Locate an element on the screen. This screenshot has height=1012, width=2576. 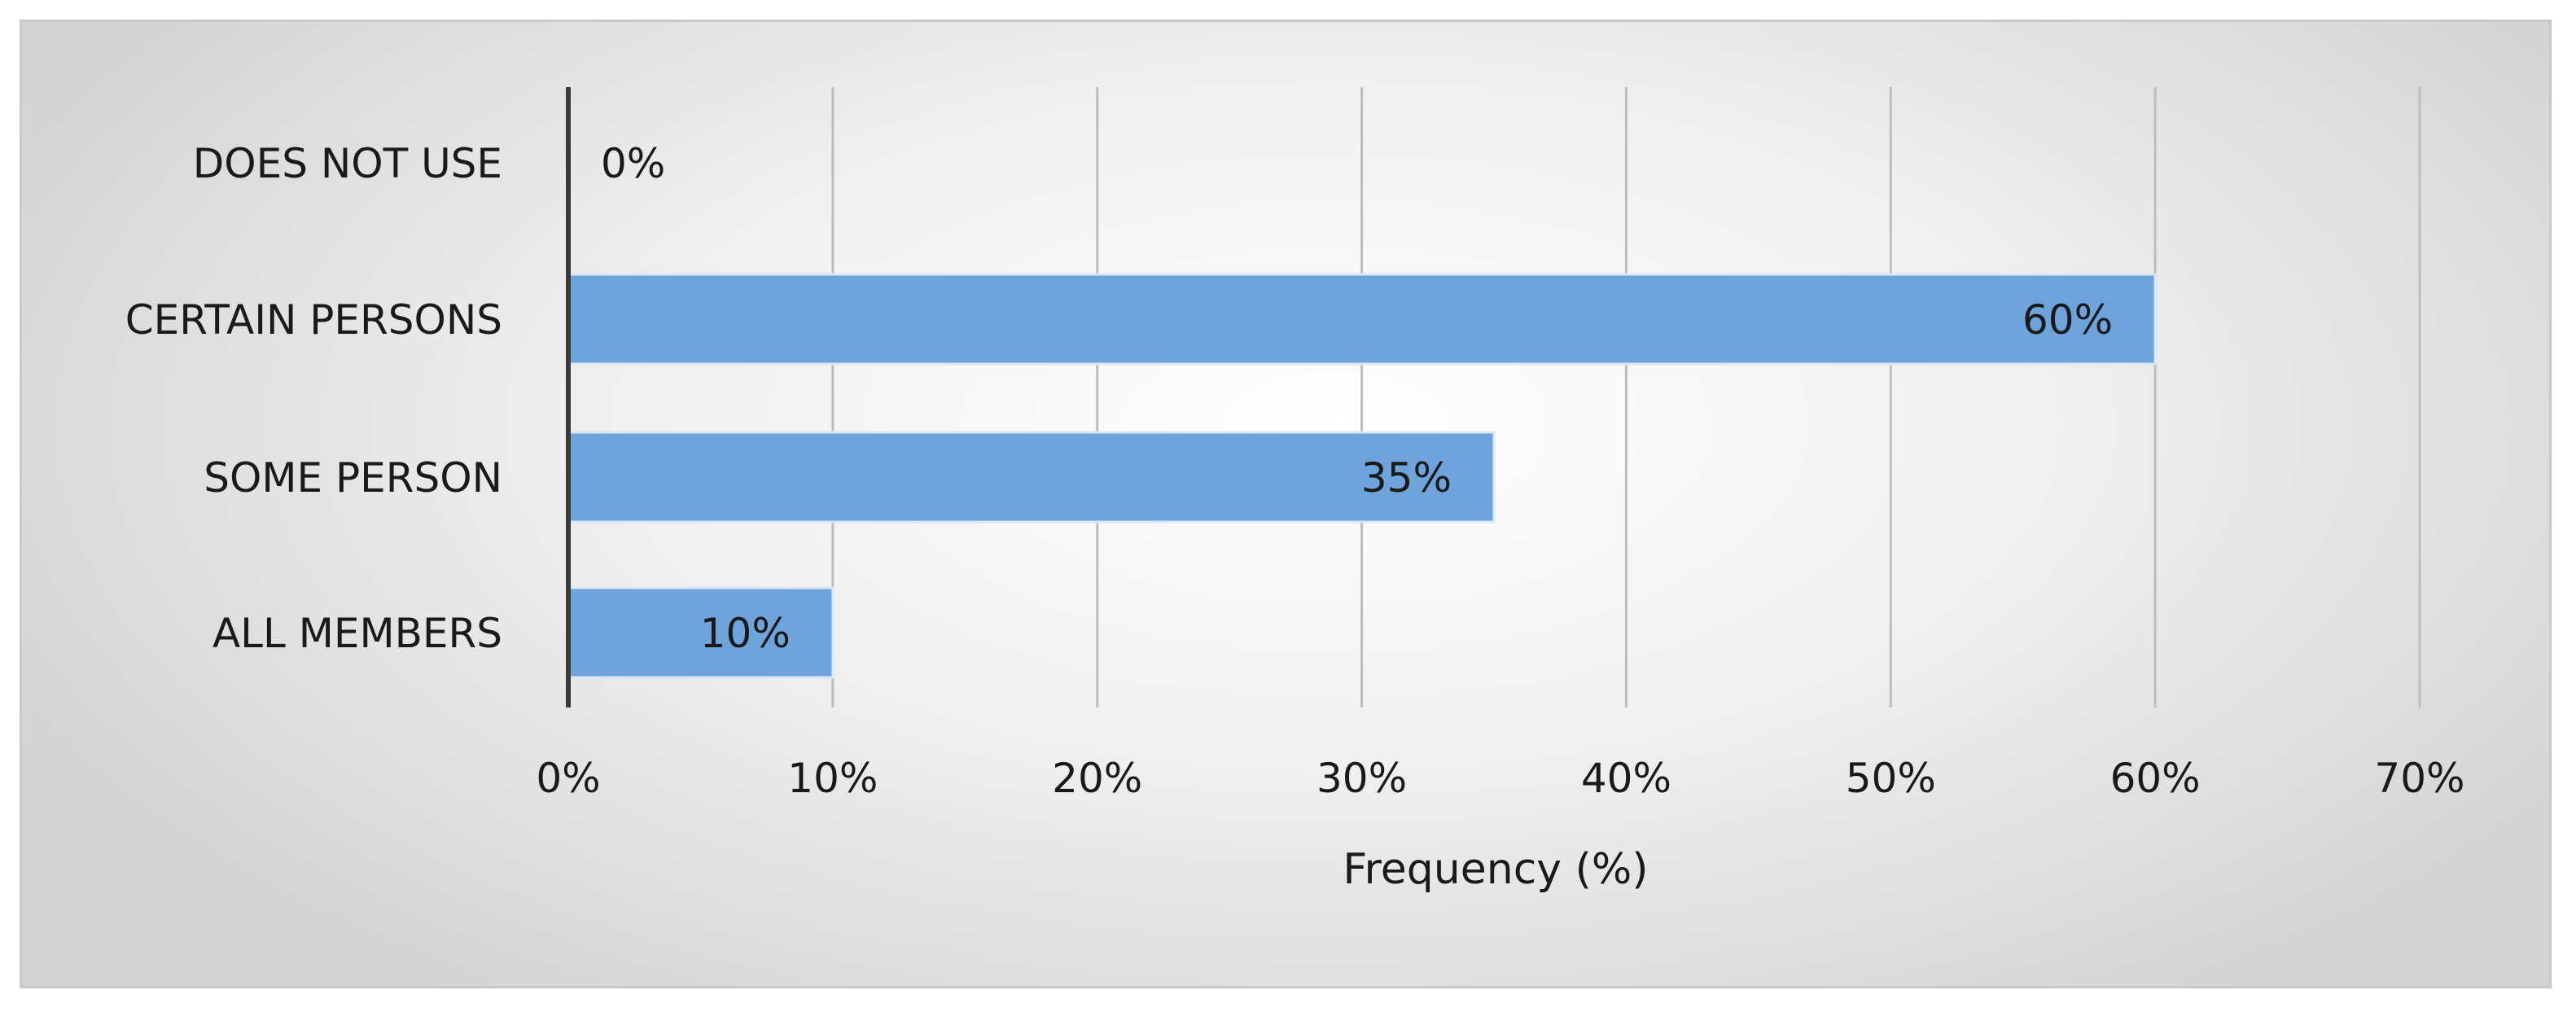
x-tick-label: 50% is located at coordinates (1891, 778).